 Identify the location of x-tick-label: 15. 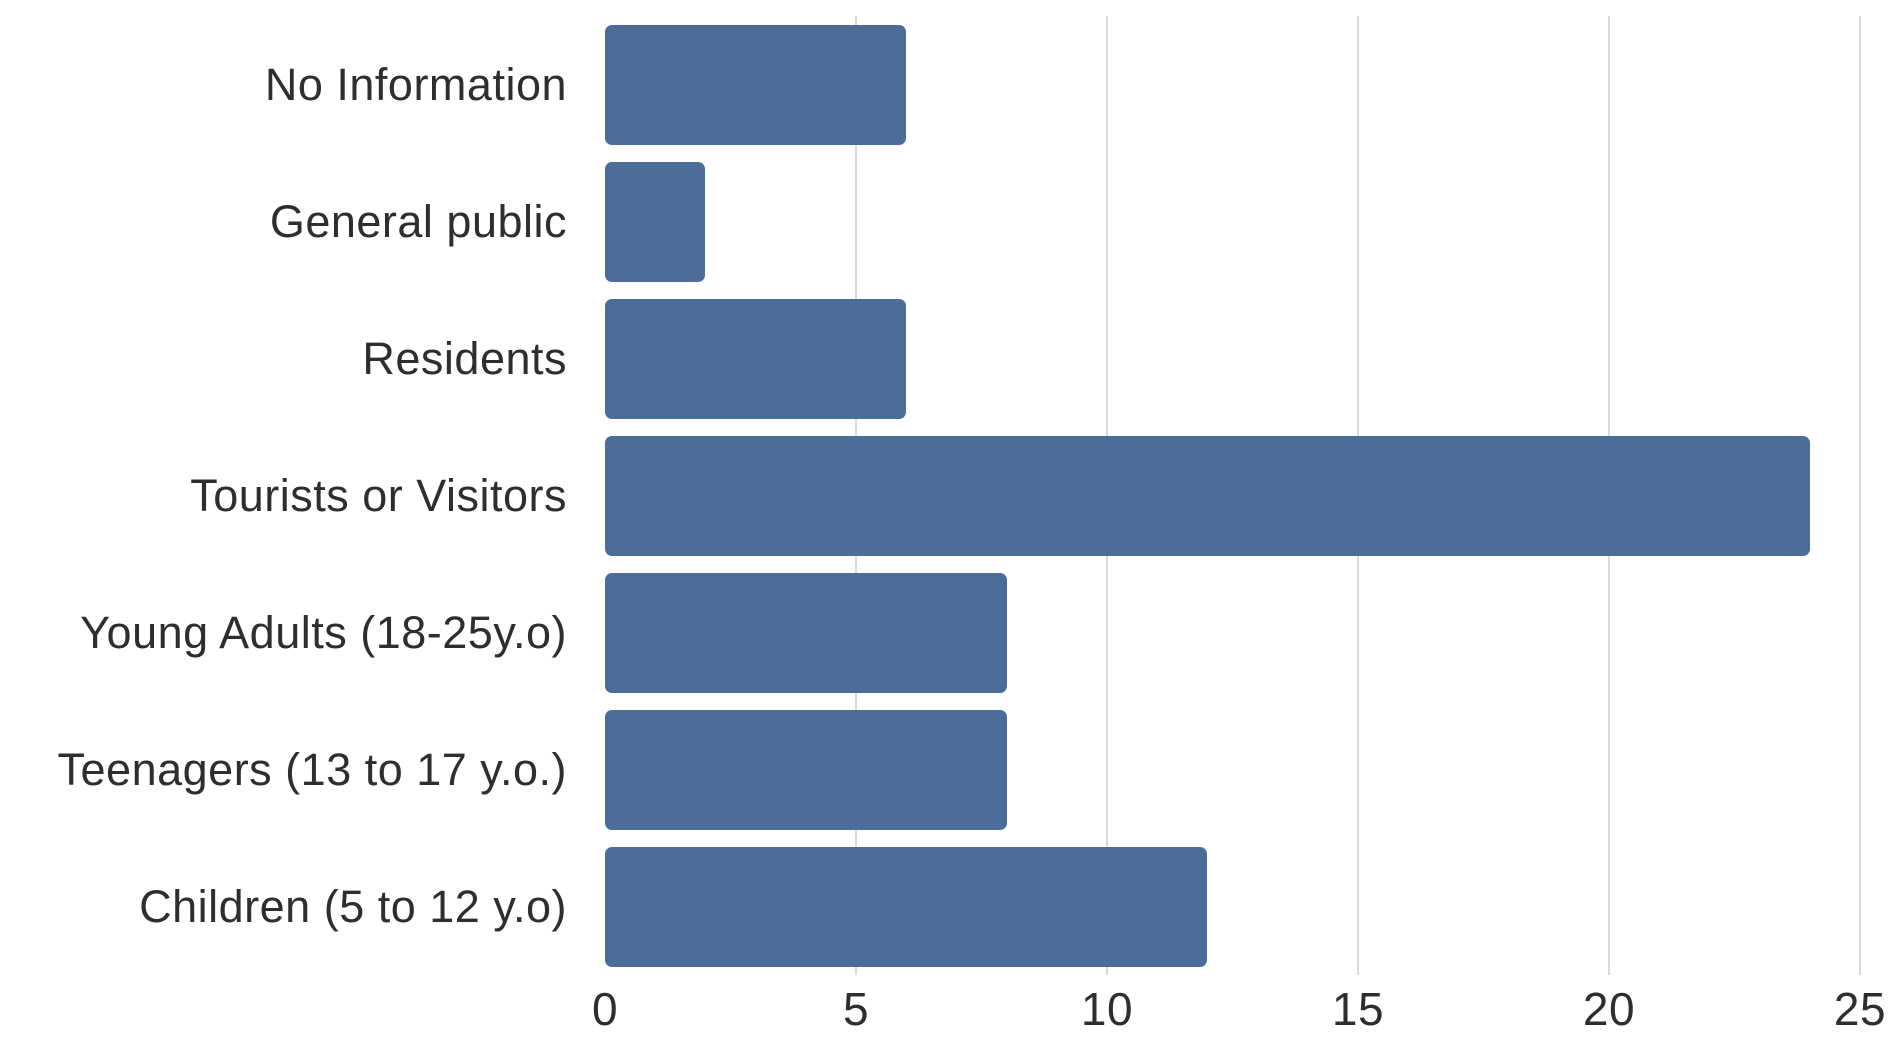
(1358, 1009).